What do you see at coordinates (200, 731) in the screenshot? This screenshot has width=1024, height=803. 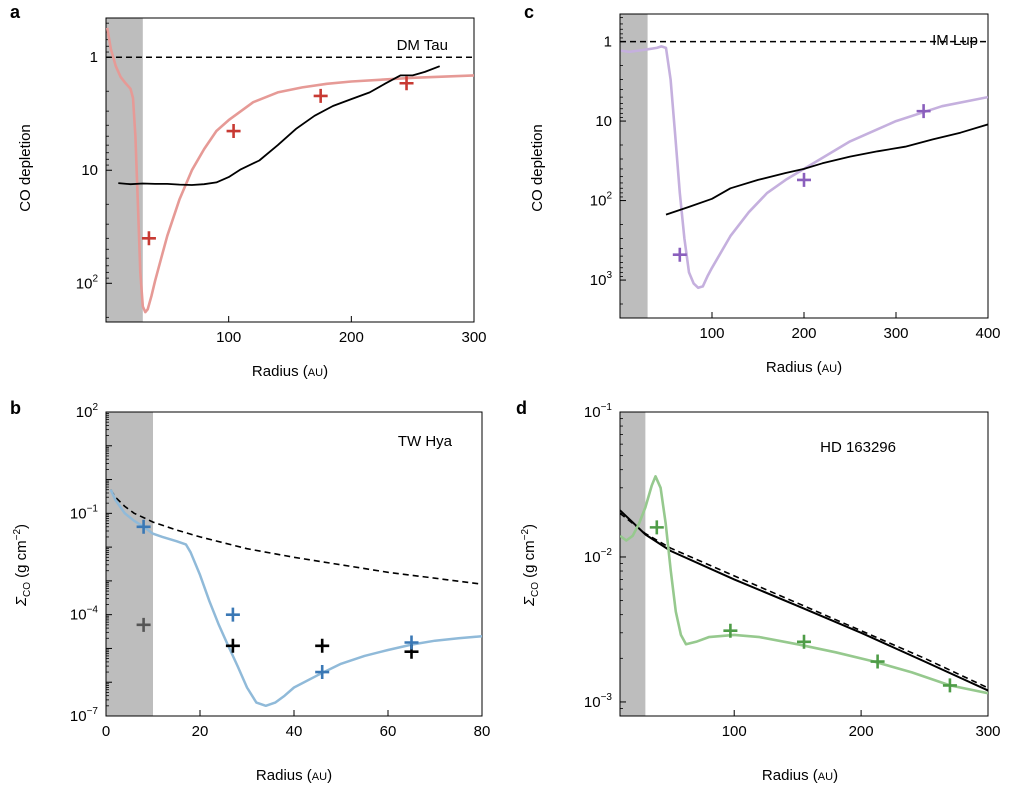 I see `x-tick-label: 20` at bounding box center [200, 731].